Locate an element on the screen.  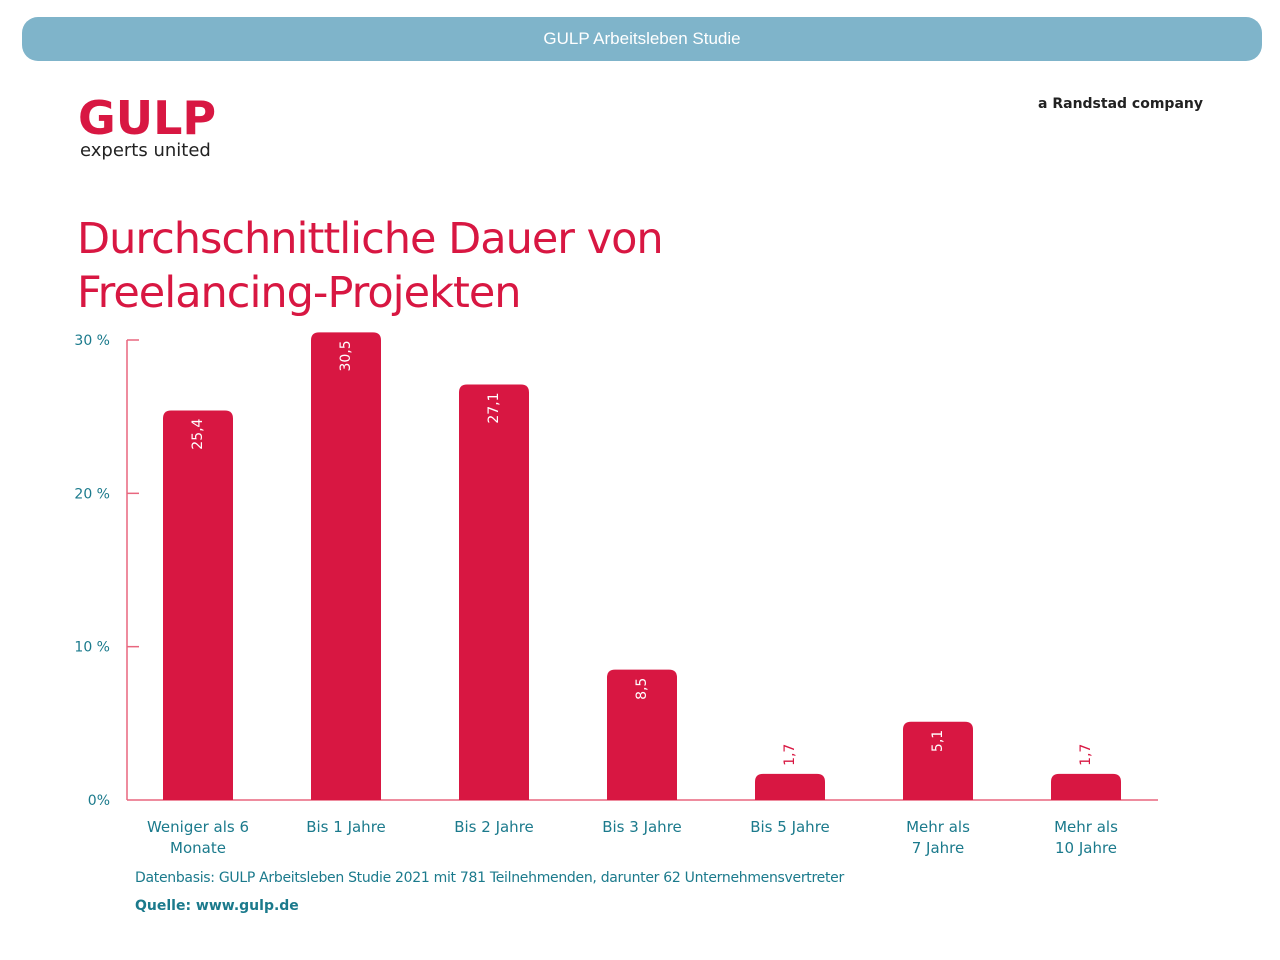
company-tag: a Randstad company is located at coordinates (1120, 104).